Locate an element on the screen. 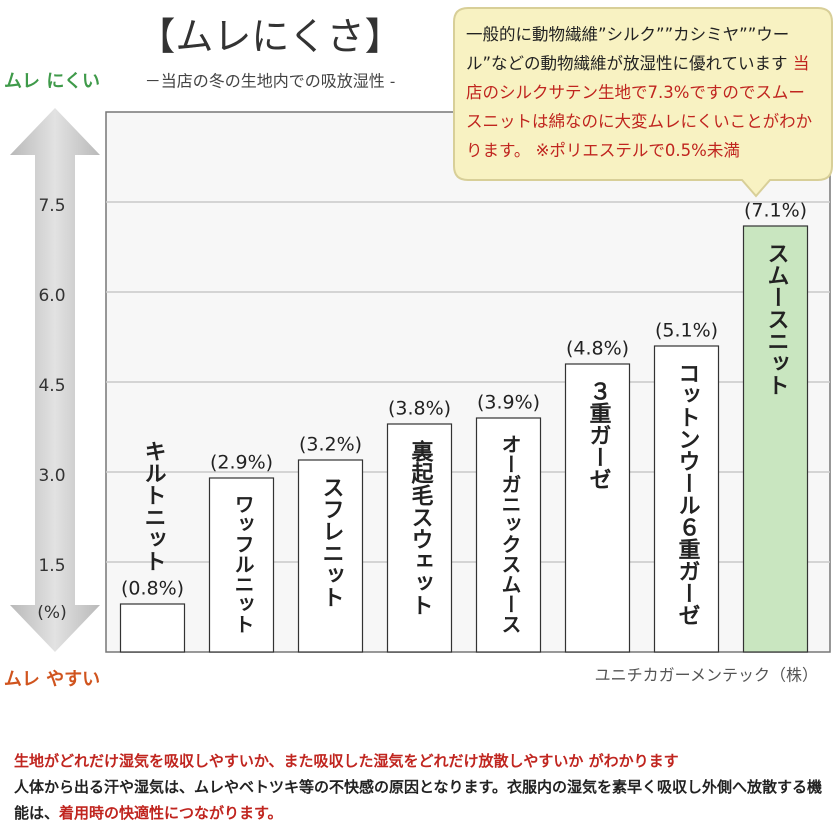 The image size is (840, 840). chart-subtitle: －当店の冬の生地内での吸放湿性 - is located at coordinates (270, 81).